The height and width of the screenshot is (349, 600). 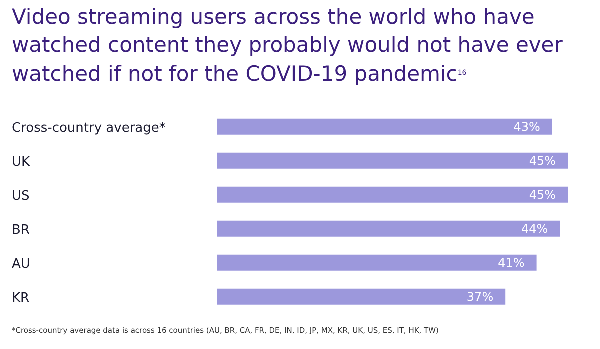 I want to click on y-tick-label: KR, so click(x=21, y=298).